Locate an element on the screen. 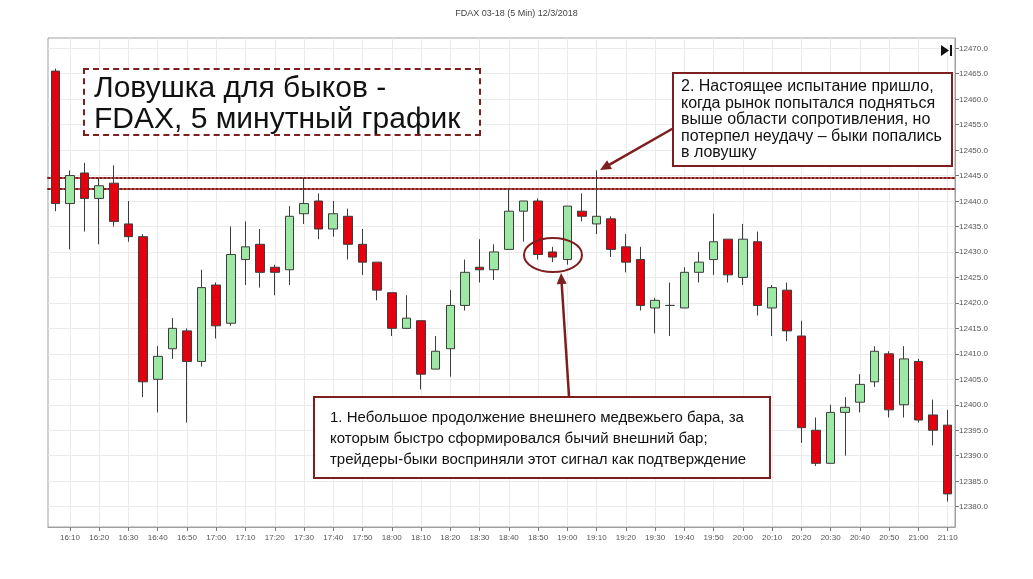 This screenshot has width=1033, height=579. x-tick-label: 16:30 is located at coordinates (129, 537).